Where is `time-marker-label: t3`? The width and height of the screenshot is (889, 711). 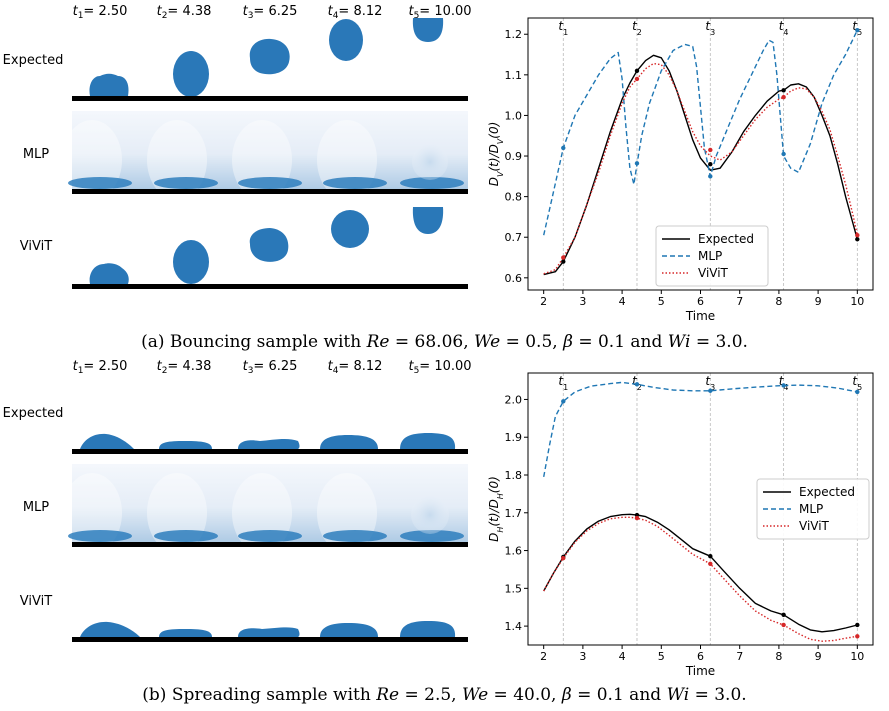
time-marker-label: t3 is located at coordinates (710, 28).